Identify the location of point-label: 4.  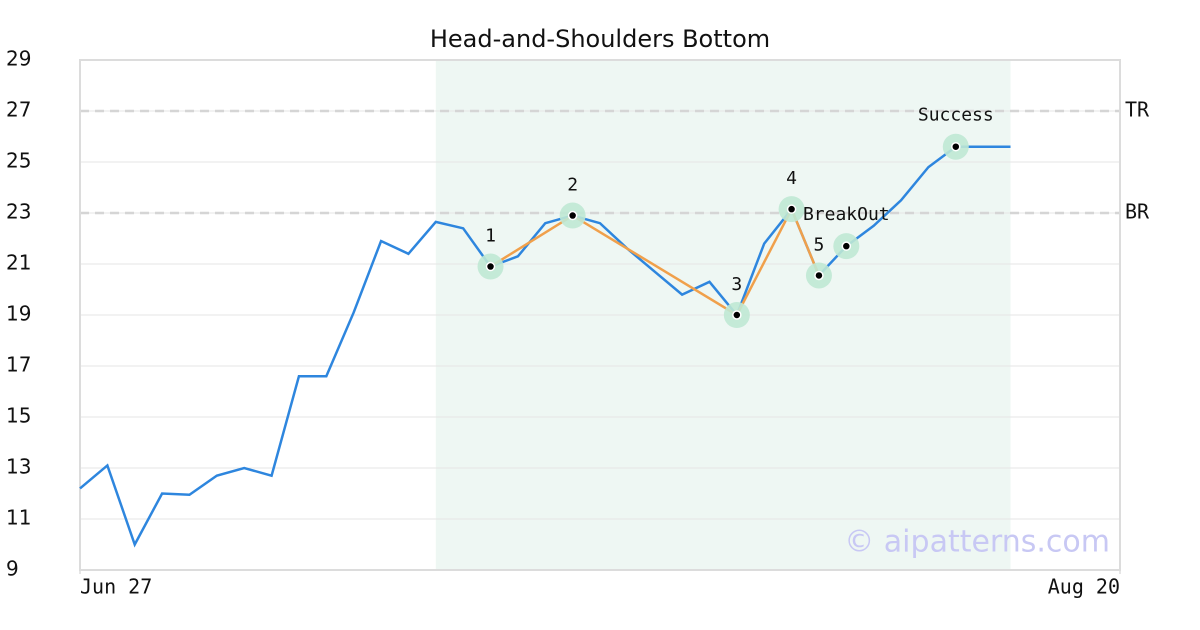
(791, 178).